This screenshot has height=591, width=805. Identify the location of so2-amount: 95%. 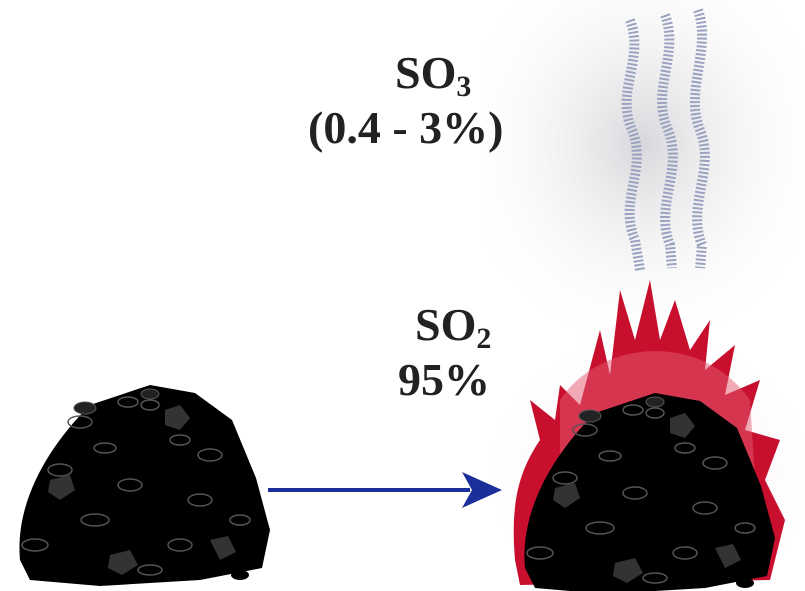
(444, 379).